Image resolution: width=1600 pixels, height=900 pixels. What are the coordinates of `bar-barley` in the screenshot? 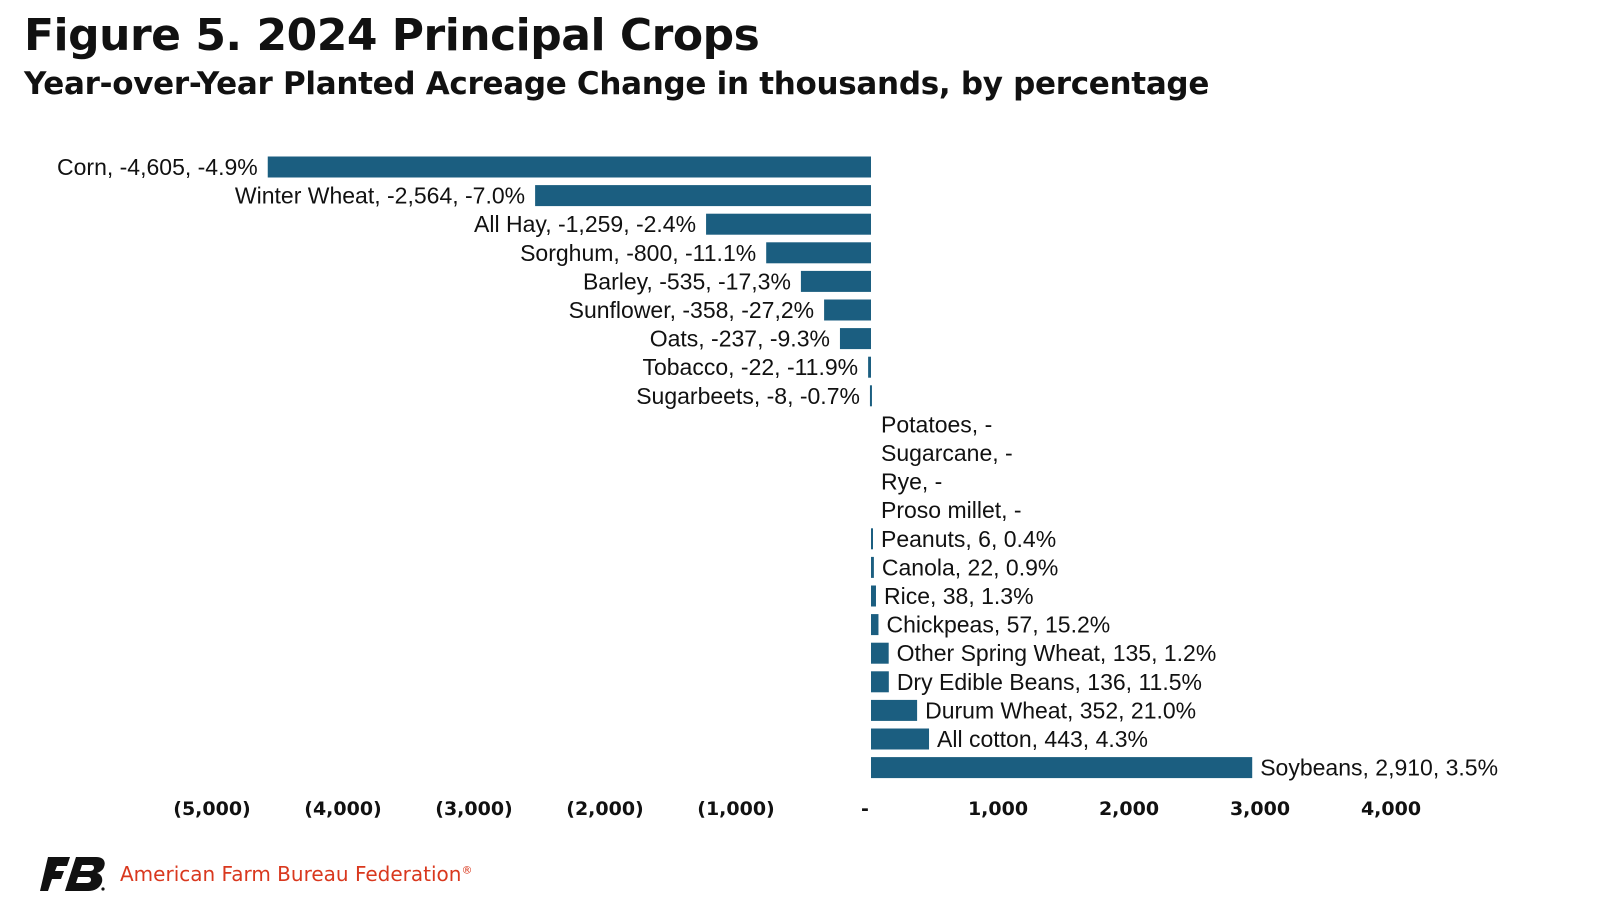 It's located at (835, 281).